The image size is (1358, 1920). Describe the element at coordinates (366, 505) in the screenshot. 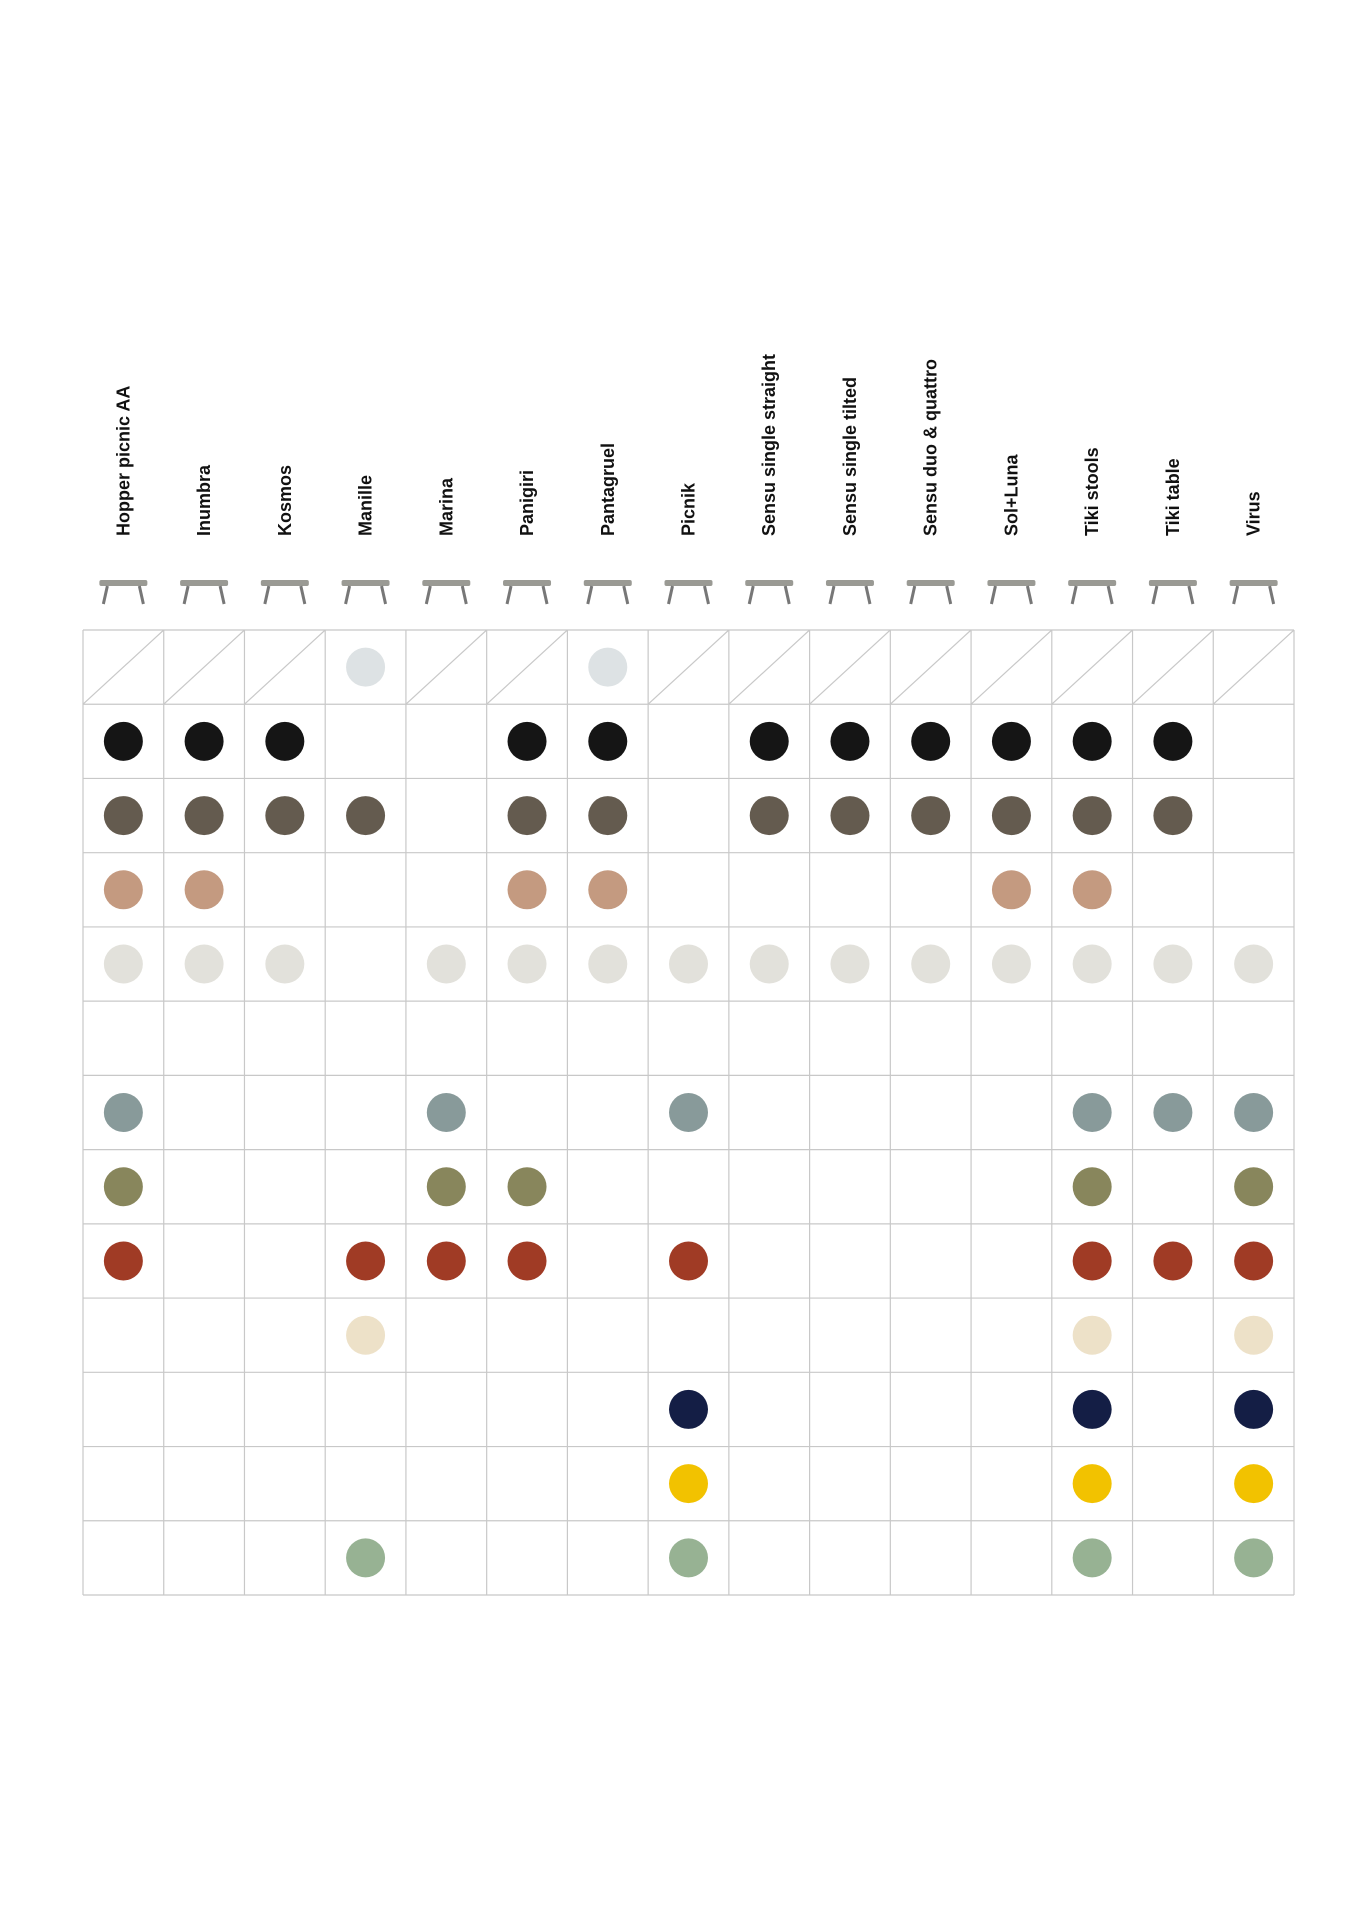

I see `product-name: Manille` at that location.